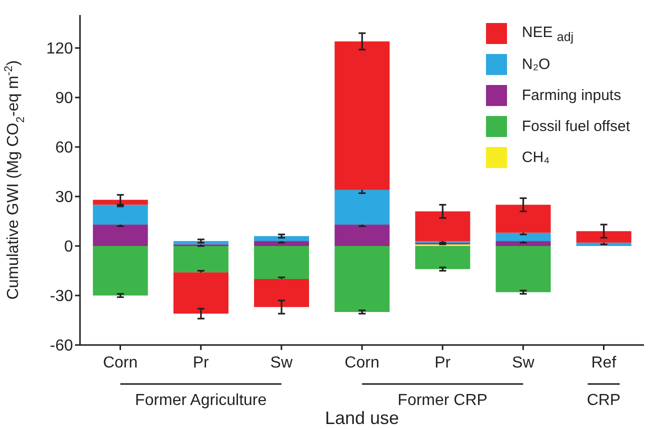 This screenshot has width=652, height=430. Describe the element at coordinates (536, 157) in the screenshot. I see `legend-label: CH₄` at that location.